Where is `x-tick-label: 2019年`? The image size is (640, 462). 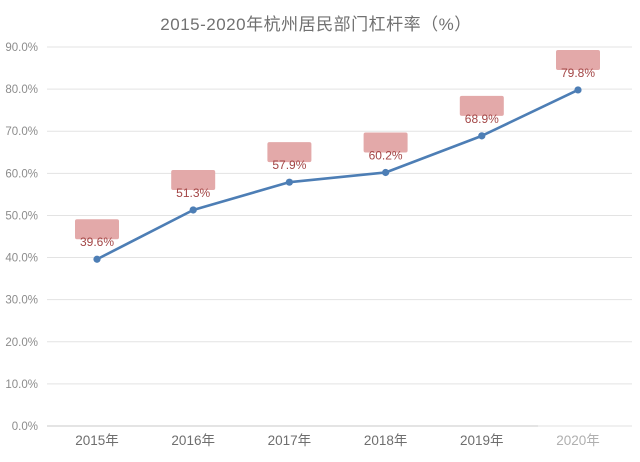 x-tick-label: 2019年 is located at coordinates (482, 440).